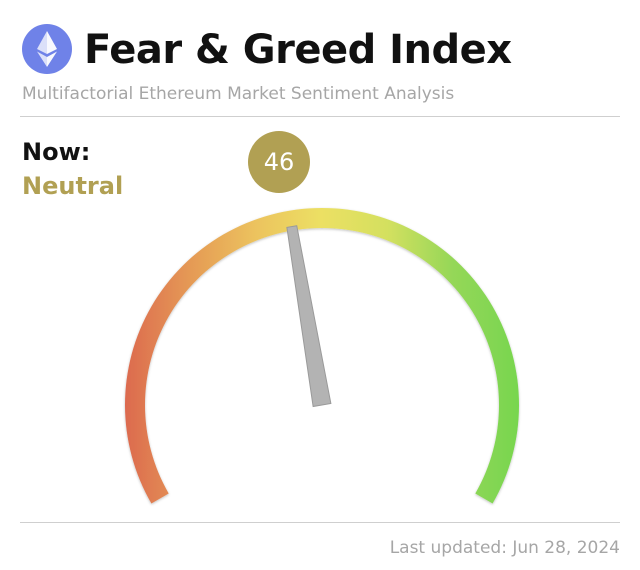 Image resolution: width=640 pixels, height=570 pixels. Describe the element at coordinates (279, 162) in the screenshot. I see `index-value-badge: 46` at that location.